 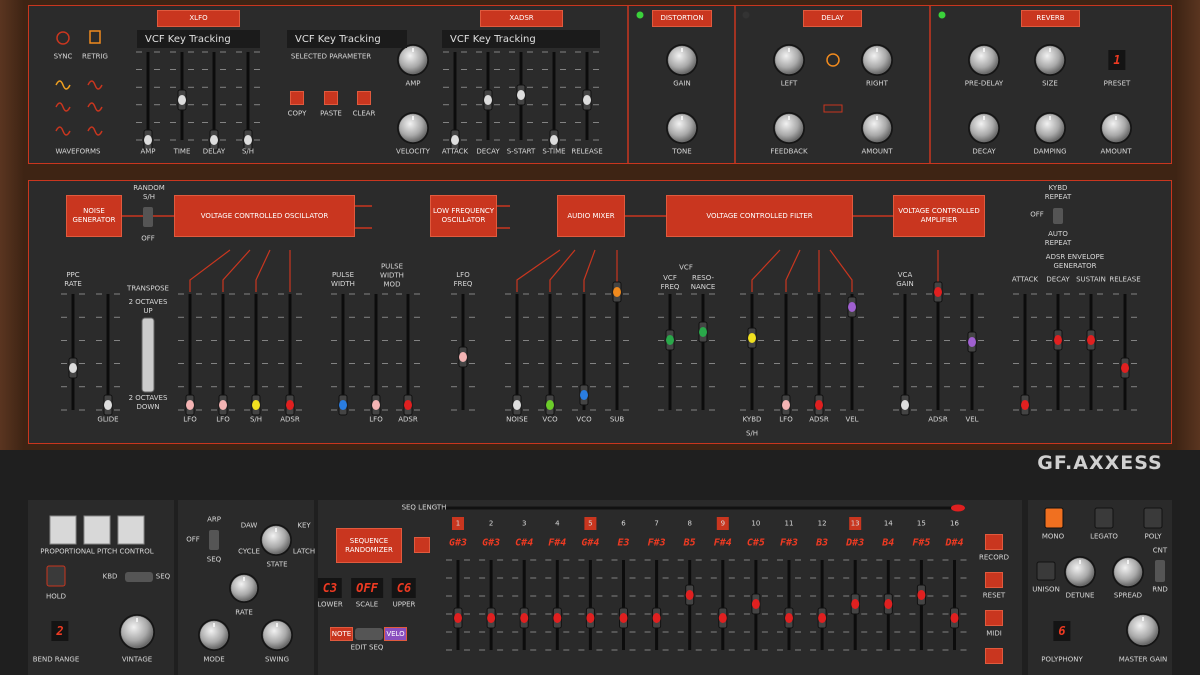 What do you see at coordinates (139, 577) in the screenshot?
I see `kbd-seq-switch` at bounding box center [139, 577].